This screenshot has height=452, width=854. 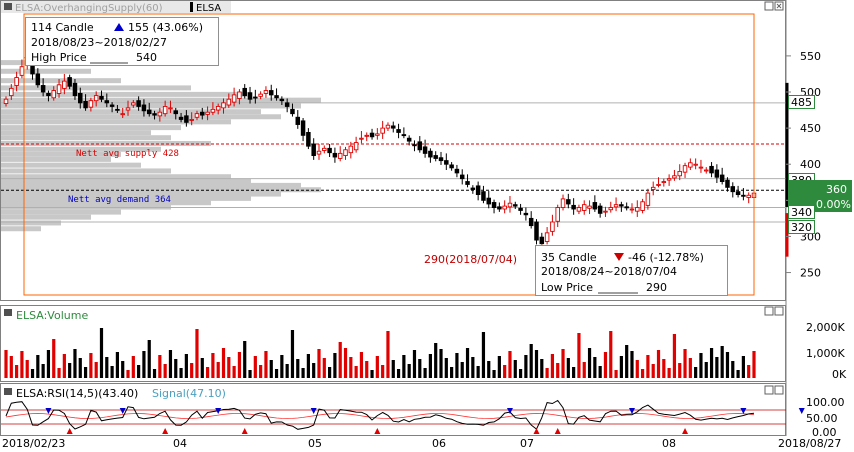 What do you see at coordinates (619, 257) in the screenshot?
I see `down-triangle-icon` at bounding box center [619, 257].